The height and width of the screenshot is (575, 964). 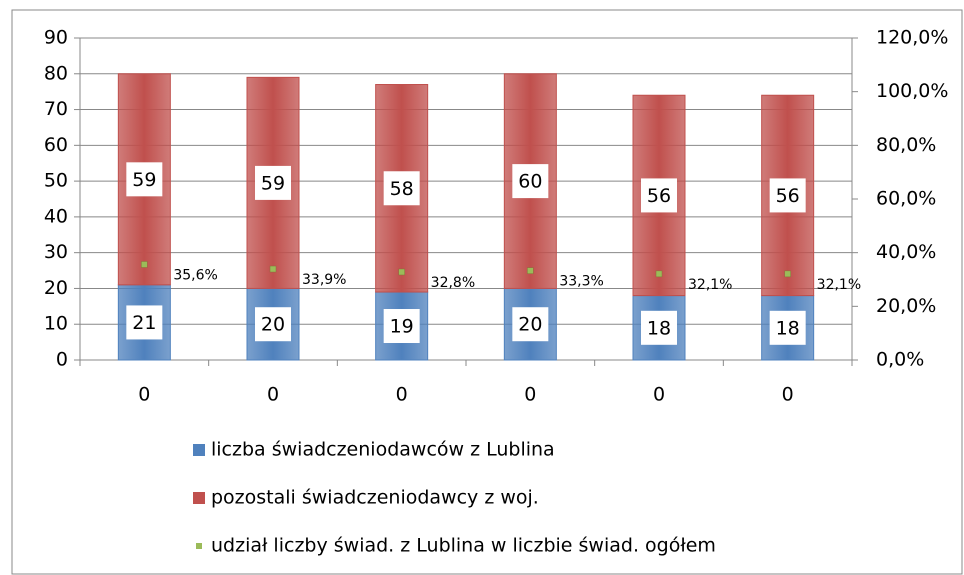 What do you see at coordinates (375, 498) in the screenshot?
I see `legend-label: pozostali świadczeniodawcy z woj.` at bounding box center [375, 498].